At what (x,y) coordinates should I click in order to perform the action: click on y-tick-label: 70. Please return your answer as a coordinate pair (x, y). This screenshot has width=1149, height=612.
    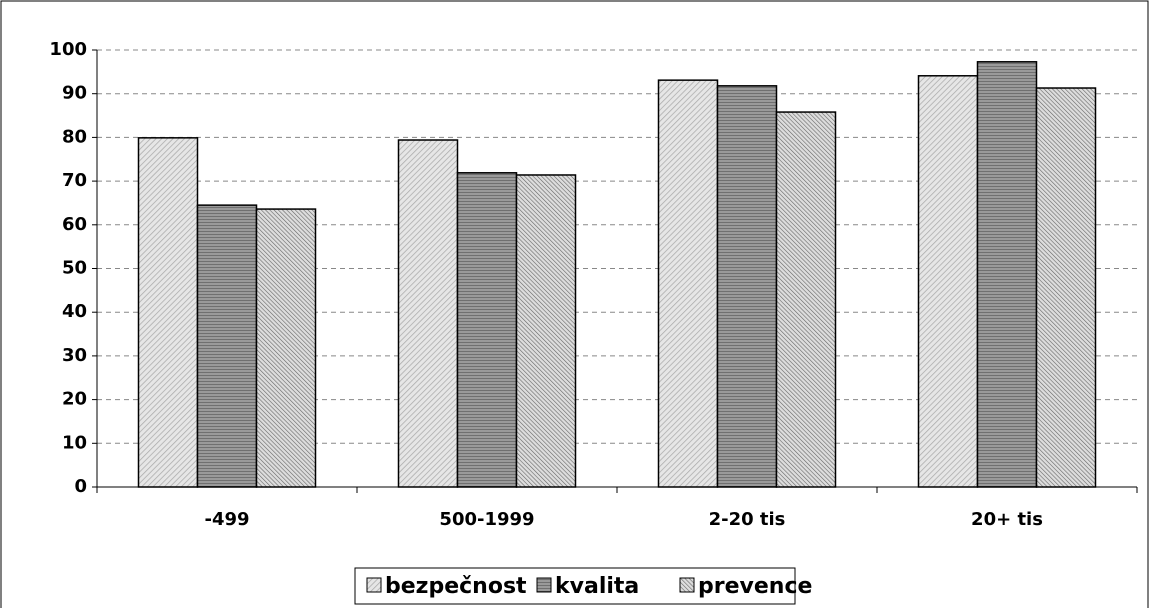
    Looking at the image, I should click on (74, 180).